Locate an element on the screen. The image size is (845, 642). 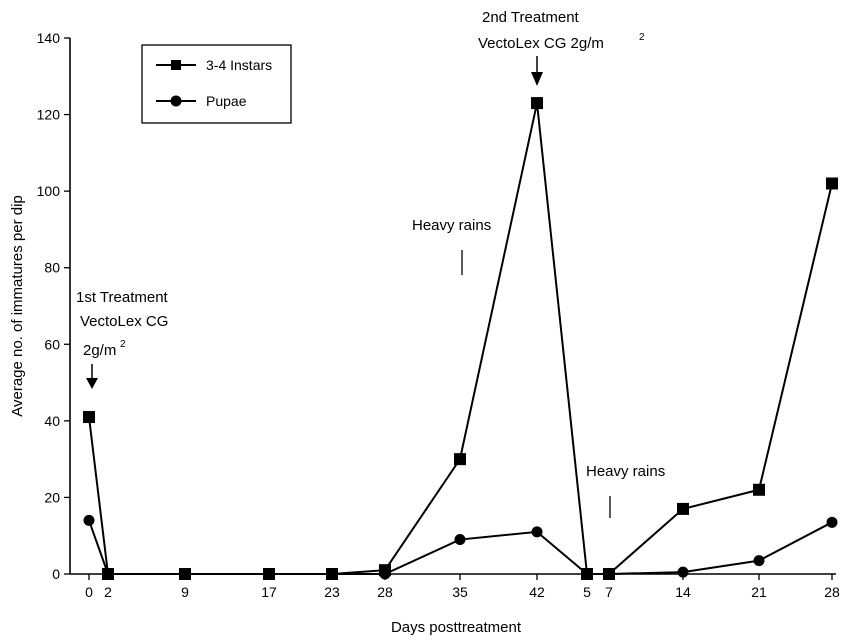
legend-item-instars: 3-4 Instars is located at coordinates (214, 65).